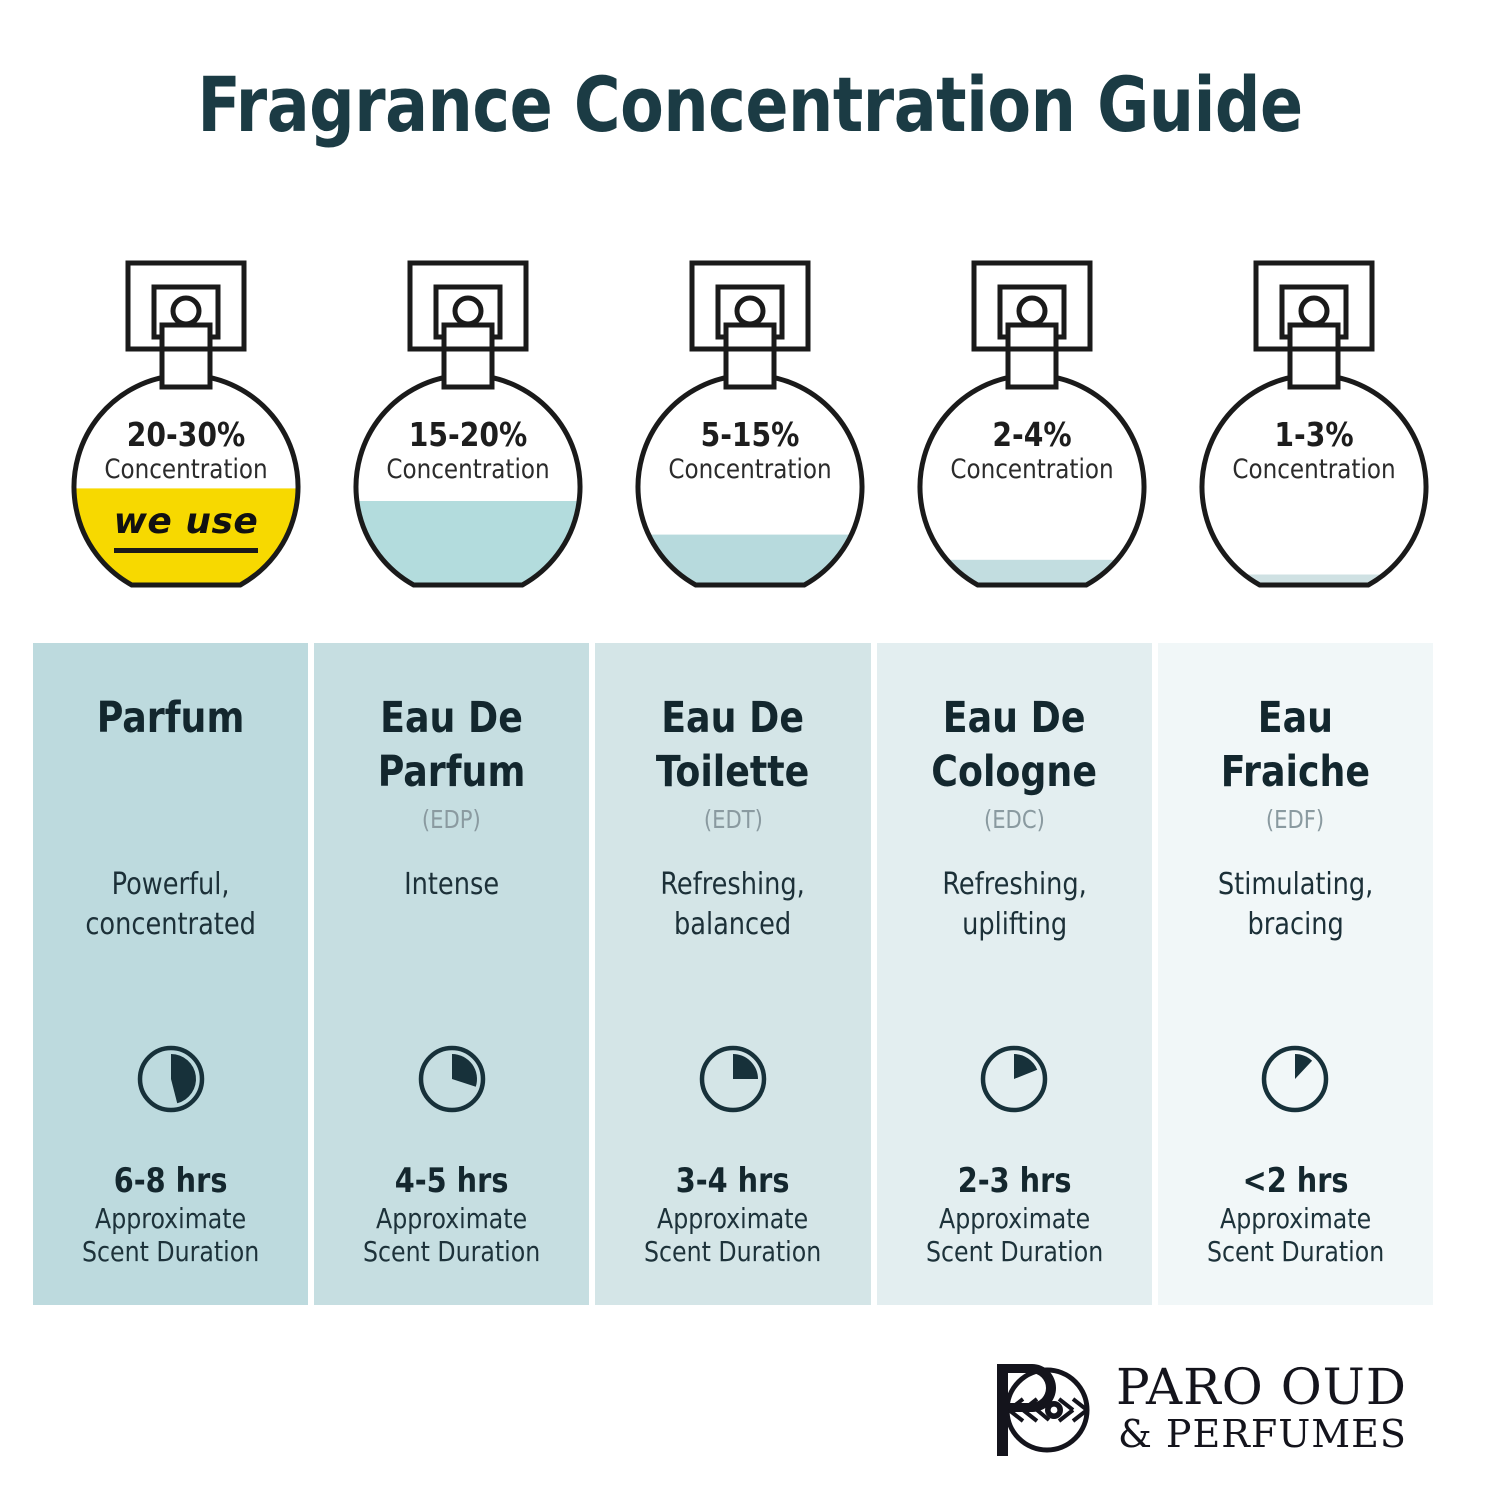 The width and height of the screenshot is (1500, 1500). Describe the element at coordinates (170, 1181) in the screenshot. I see `duration-hours-1: 6-8 hrs` at that location.